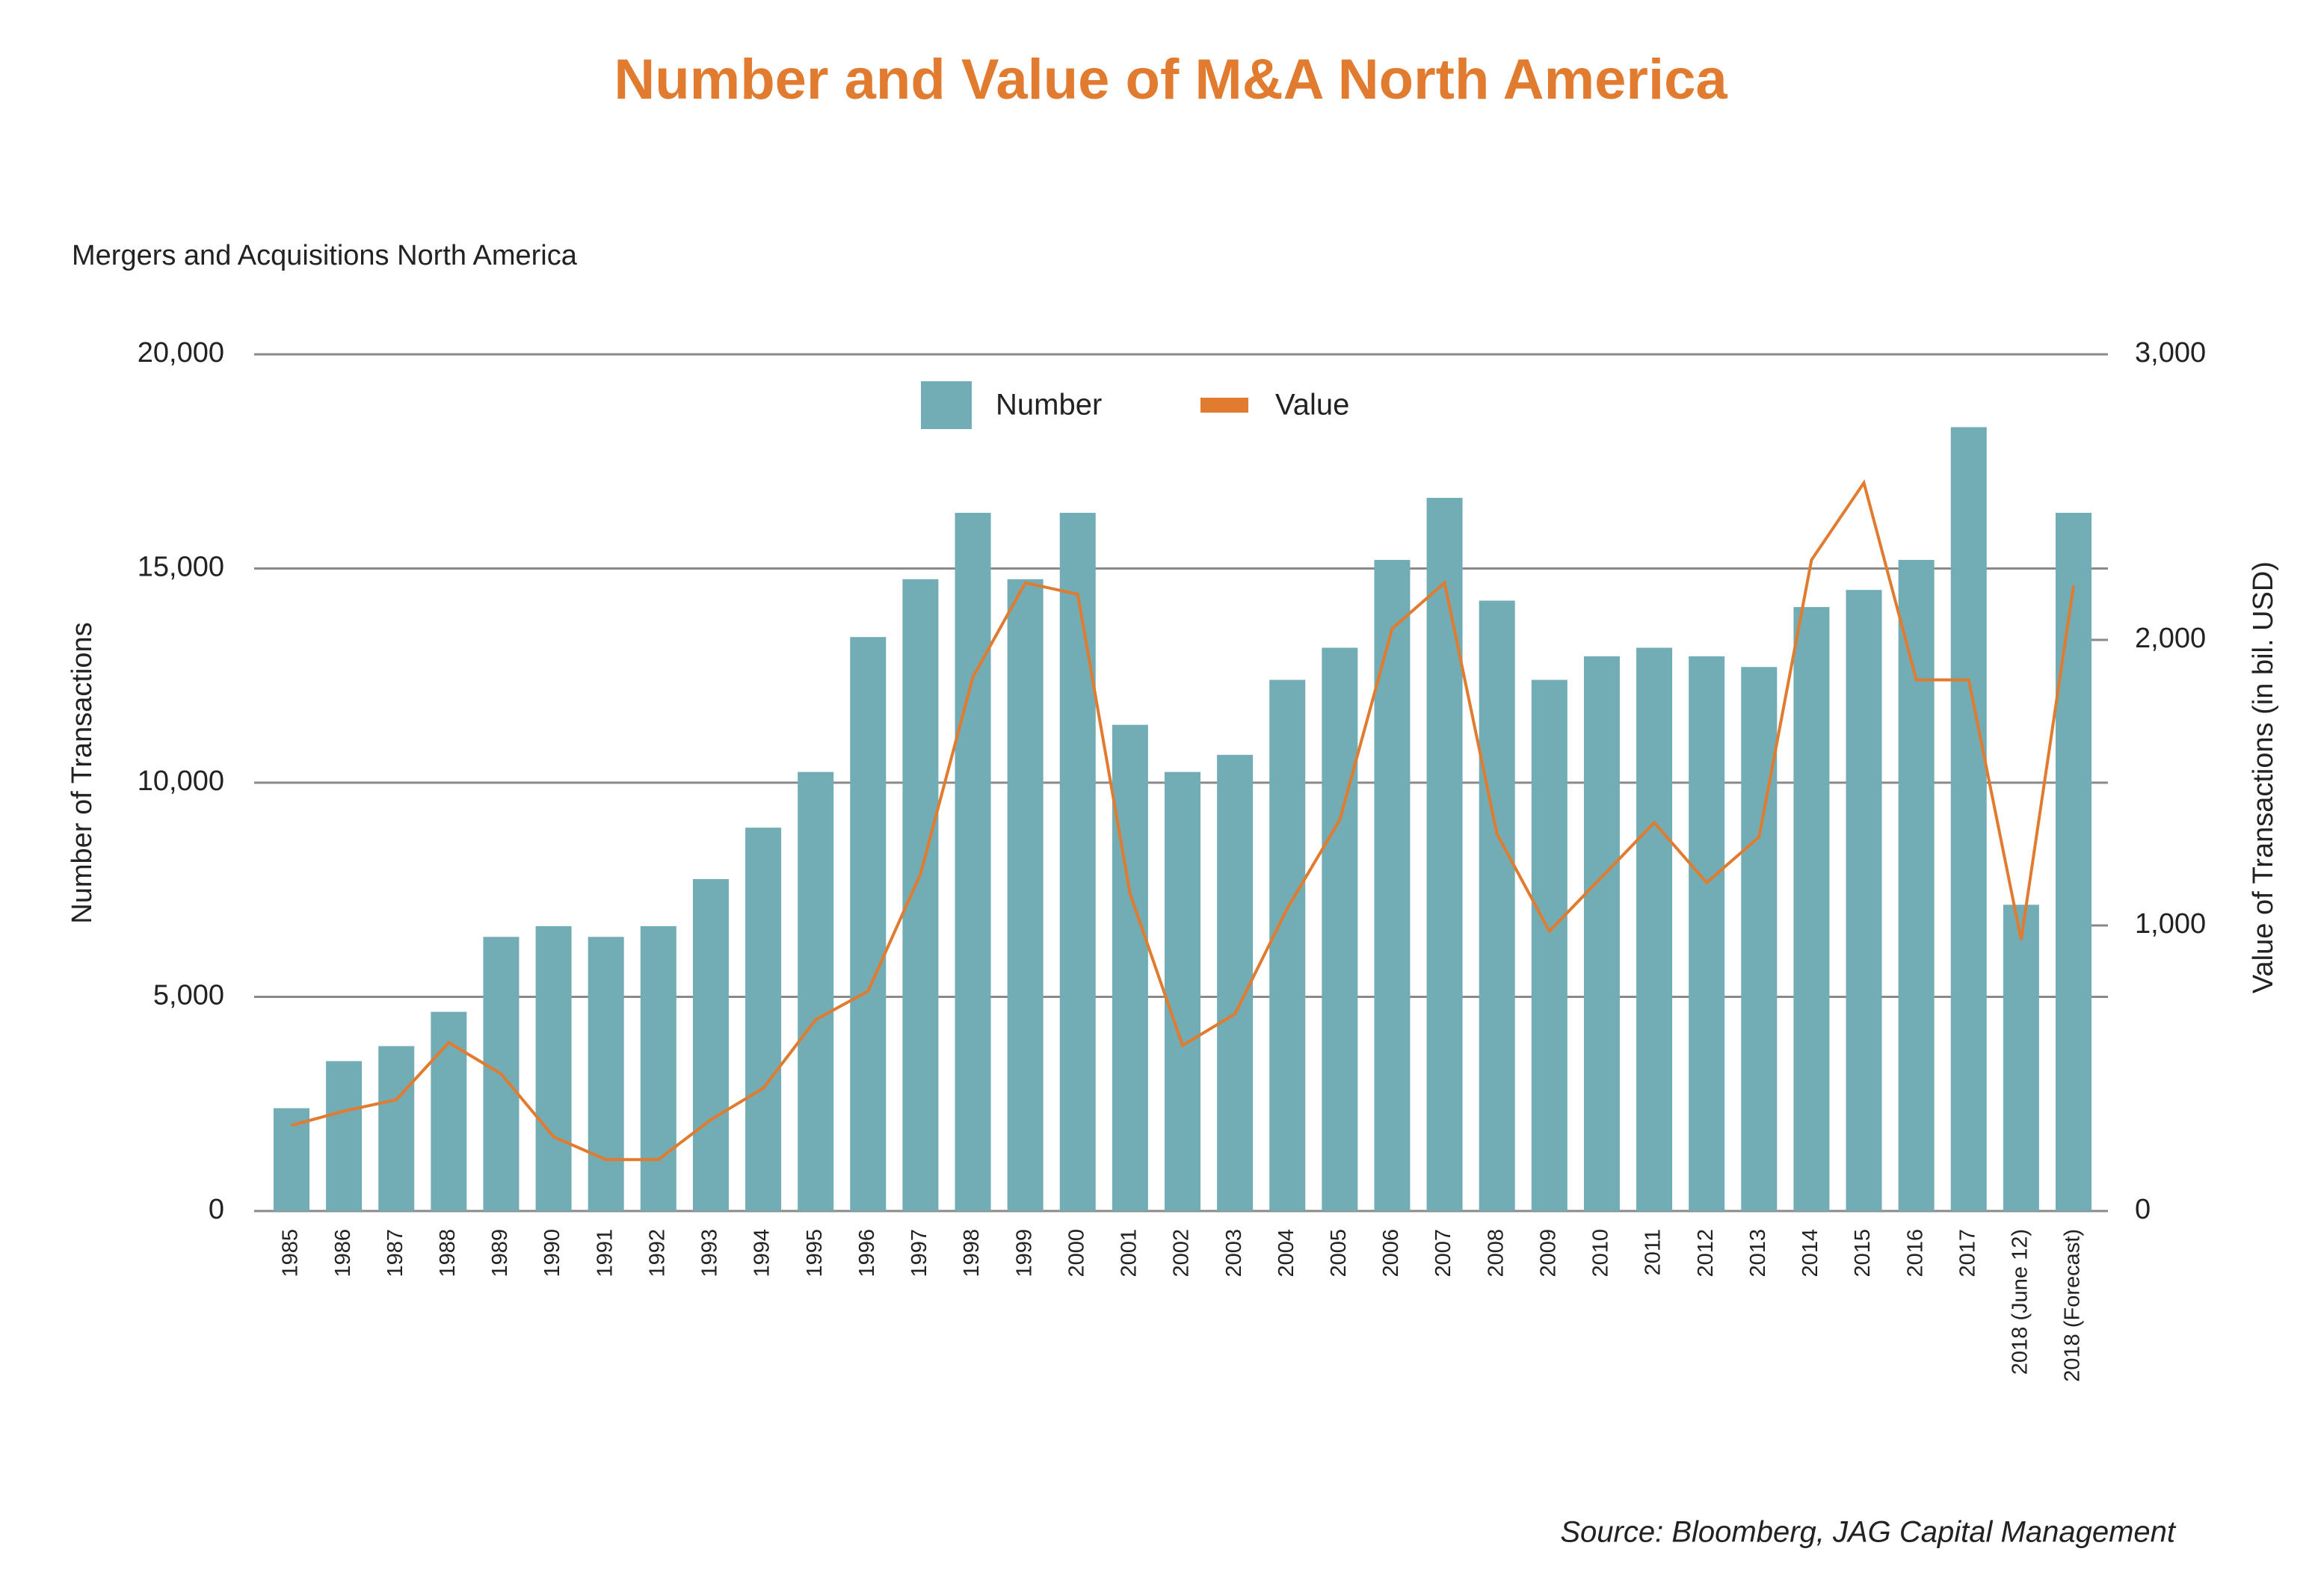 Image resolution: width=2315 pixels, height=1596 pixels. Describe the element at coordinates (1182, 1253) in the screenshot. I see `x-tick-label: 2002` at that location.